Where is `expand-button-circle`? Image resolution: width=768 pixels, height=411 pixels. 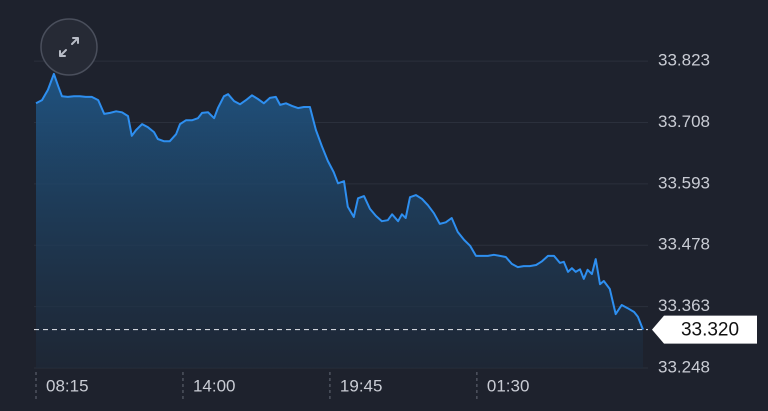
expand-button-circle is located at coordinates (69, 47).